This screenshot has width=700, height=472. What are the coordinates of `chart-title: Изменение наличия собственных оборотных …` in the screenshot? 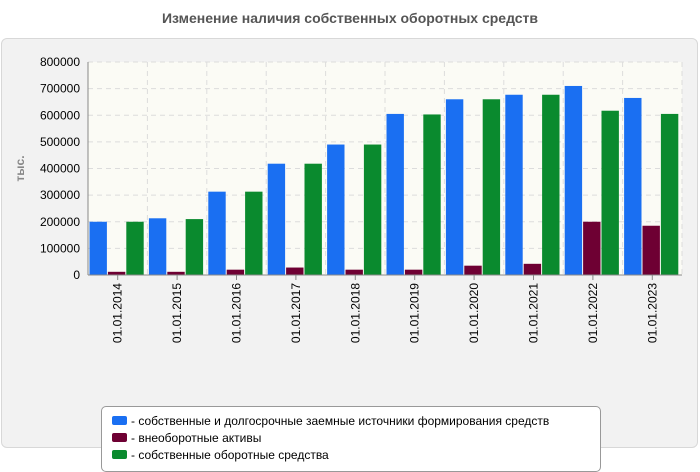 It's located at (350, 18).